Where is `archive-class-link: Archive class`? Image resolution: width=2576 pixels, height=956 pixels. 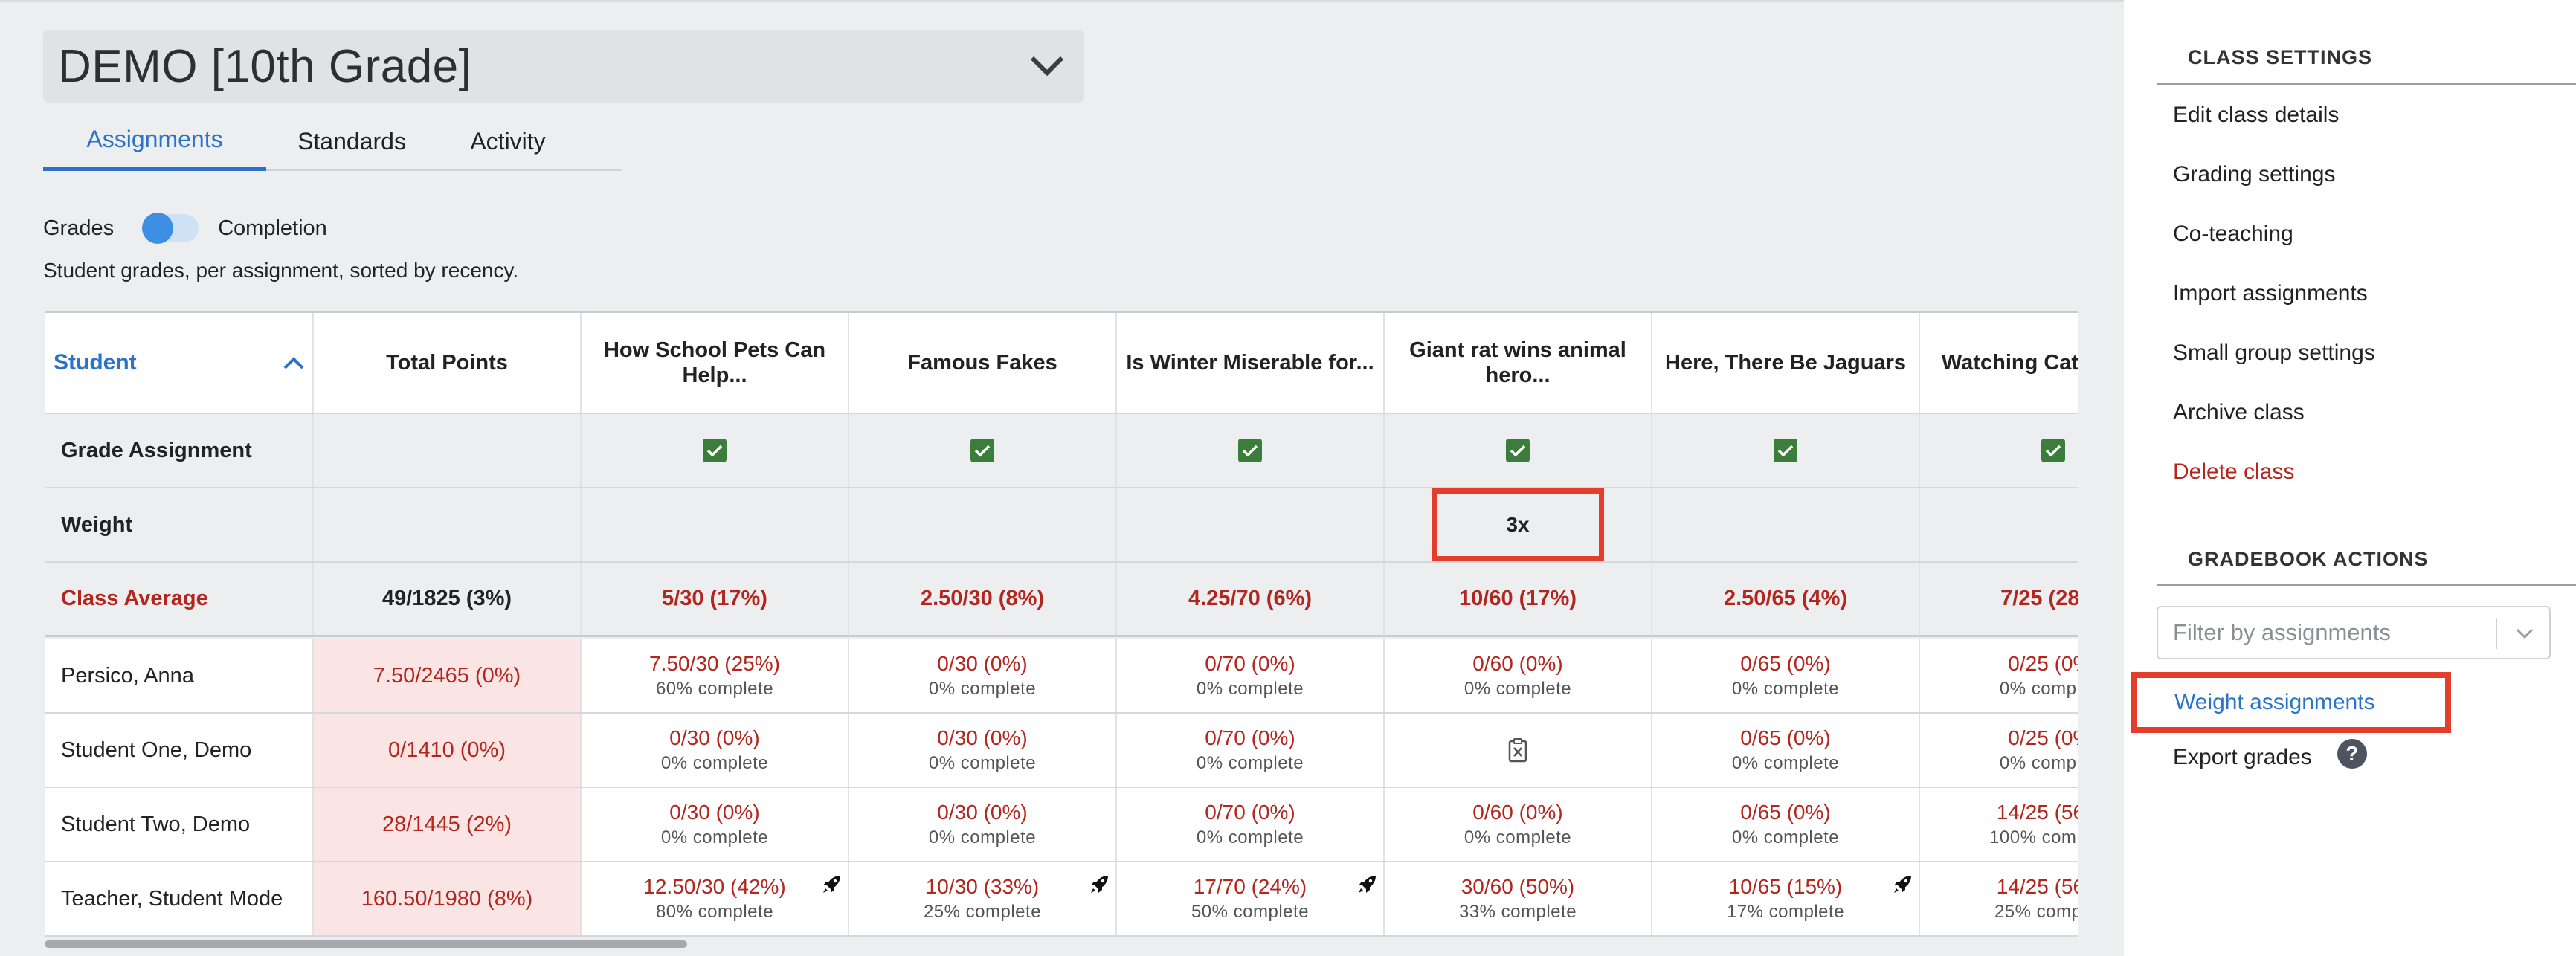
archive-class-link: Archive class is located at coordinates (2239, 412).